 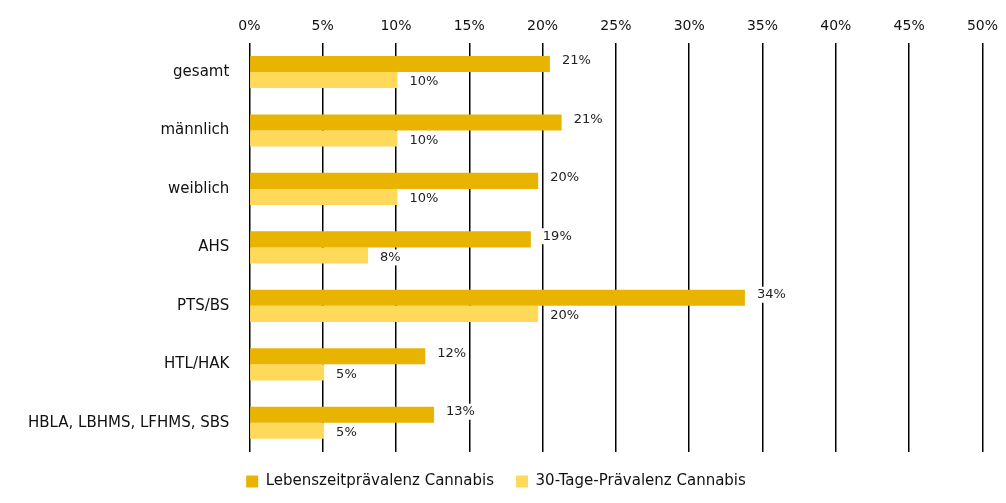 I want to click on x-tick-label: 35%, so click(x=762, y=25).